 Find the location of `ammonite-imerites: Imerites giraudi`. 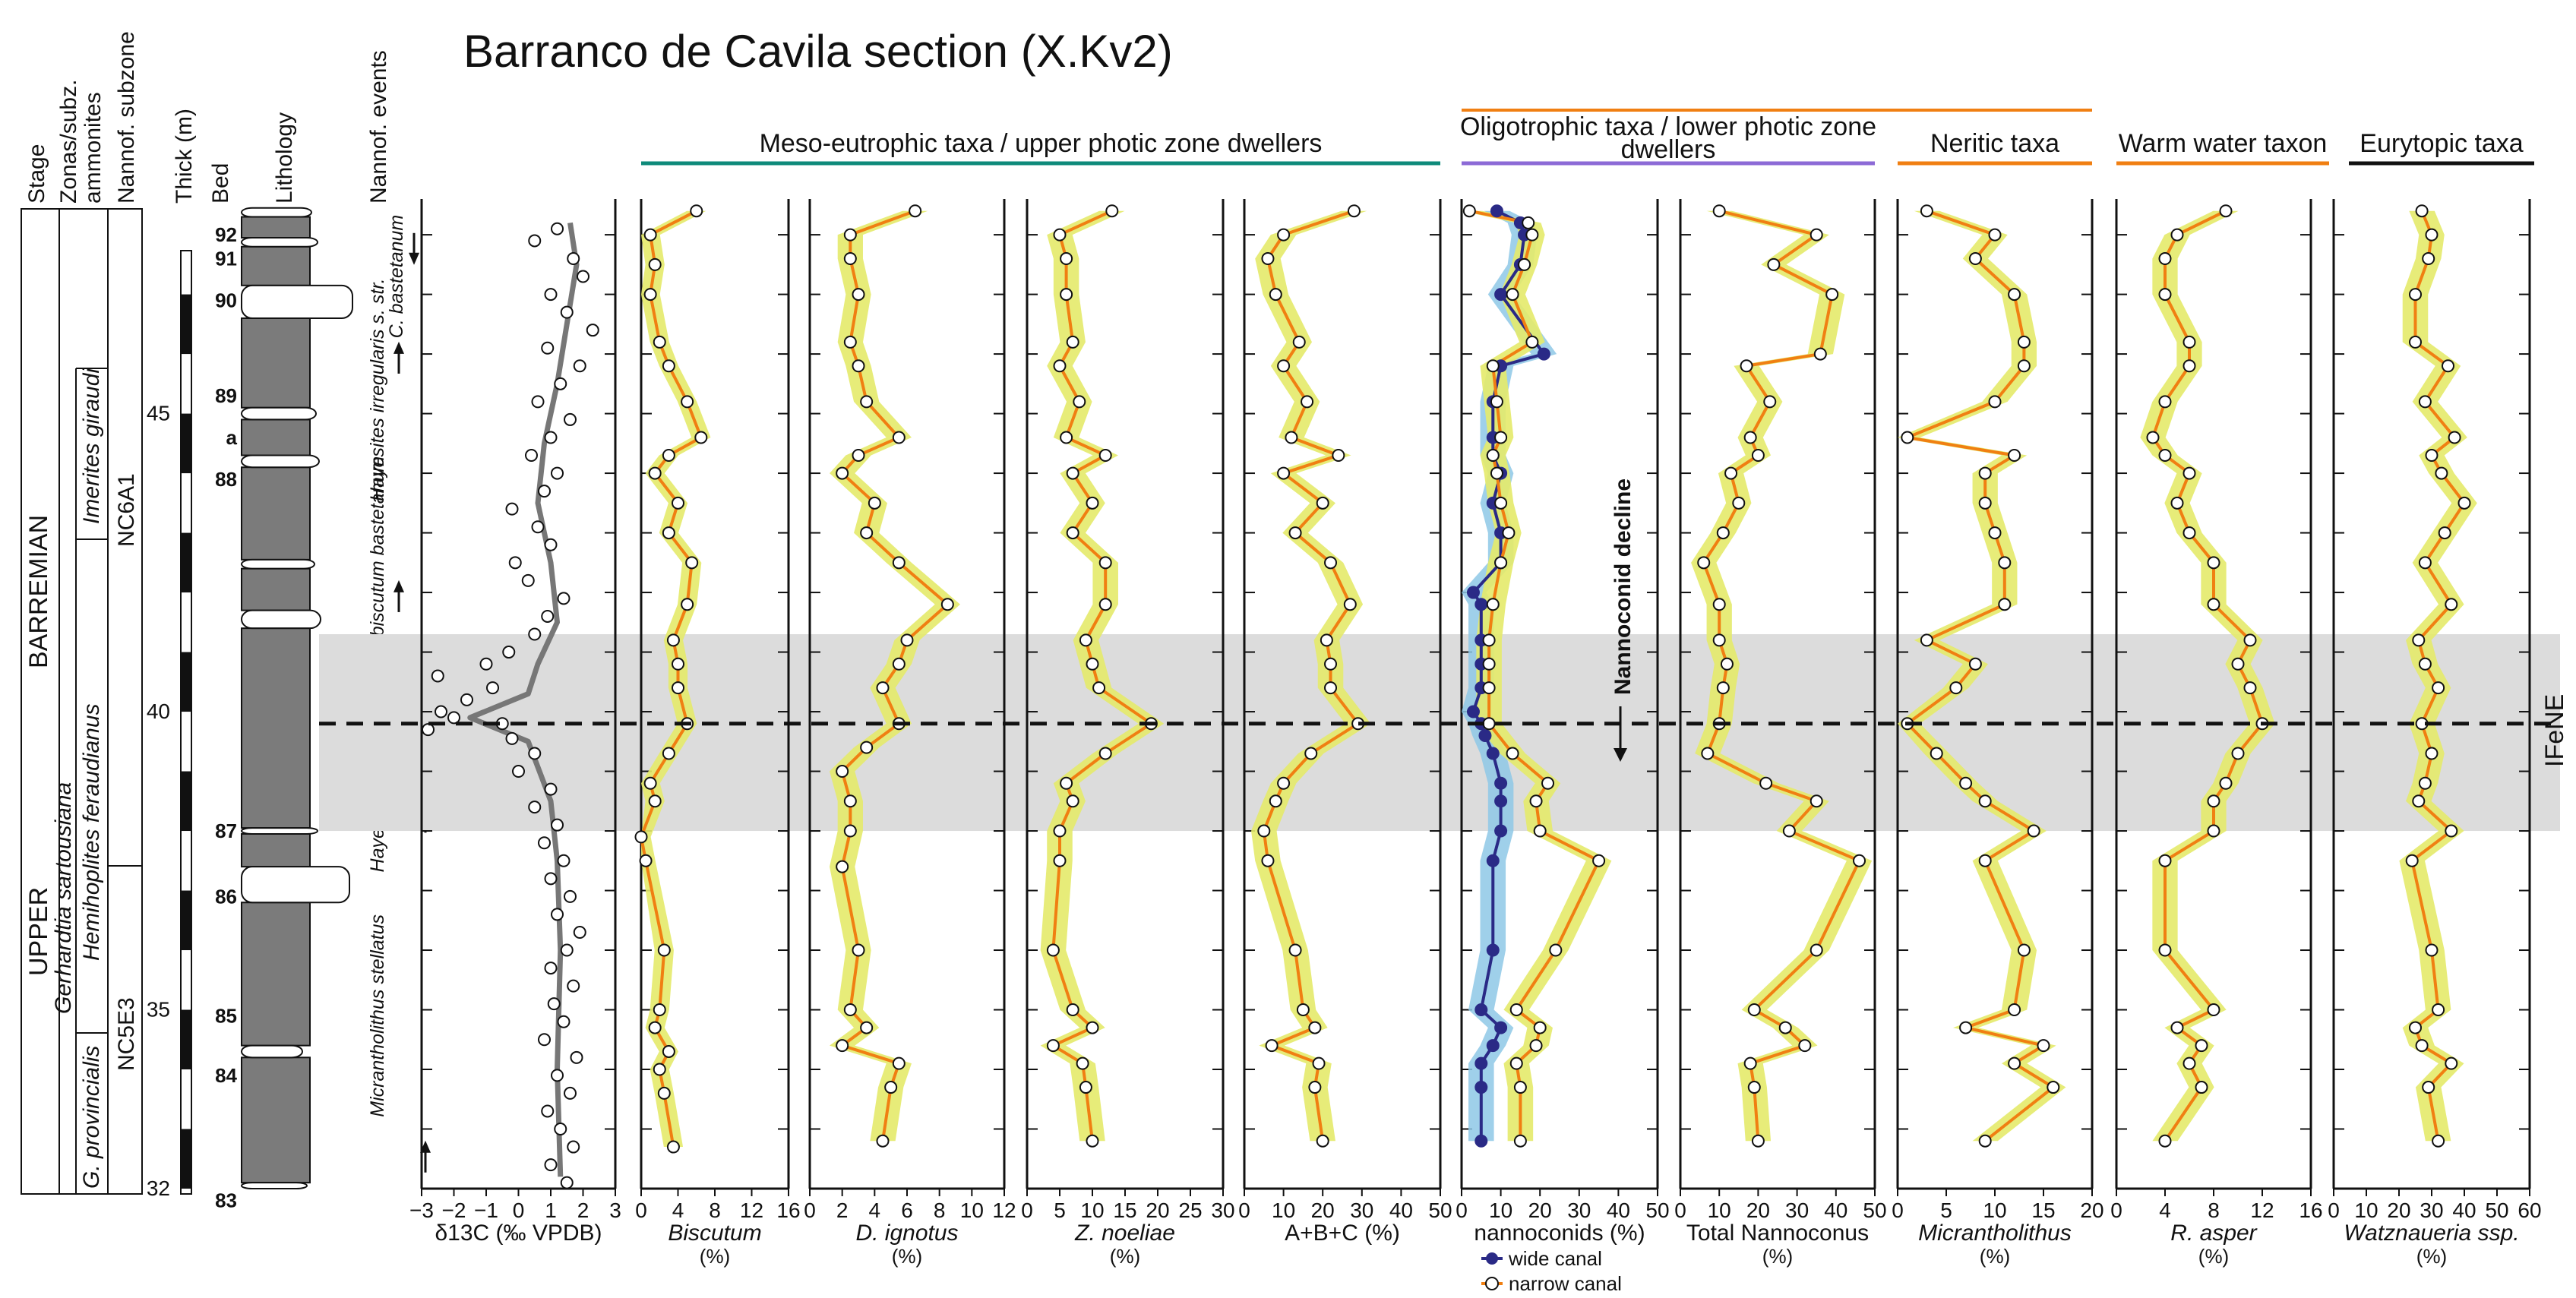

ammonite-imerites: Imerites giraudi is located at coordinates (91, 446).